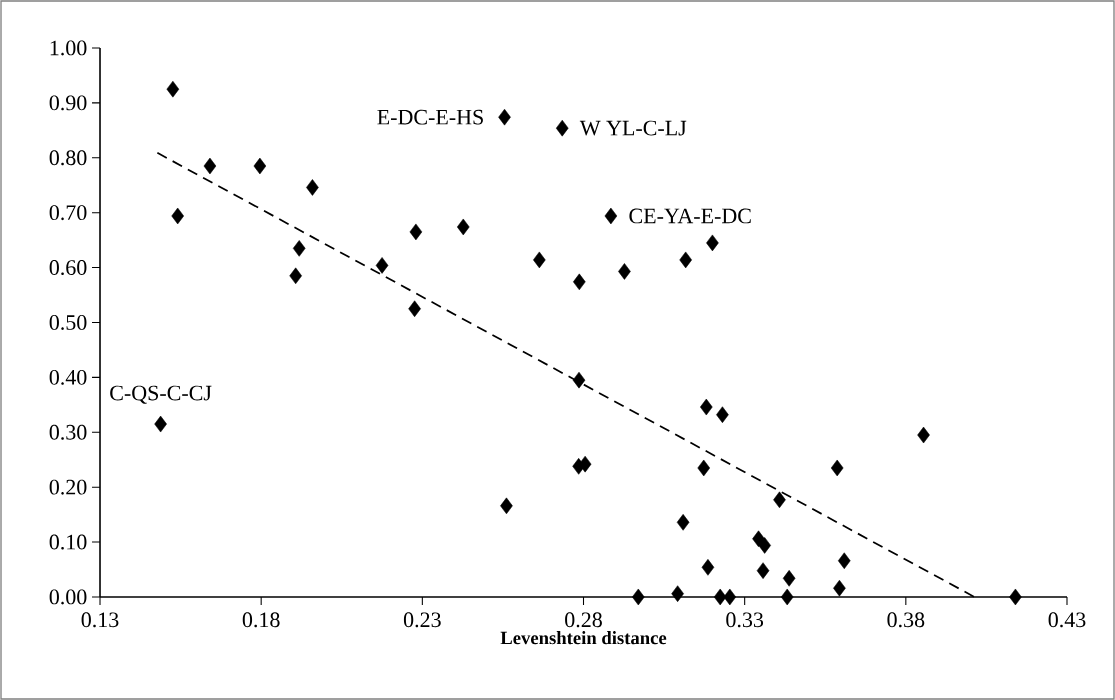 The height and width of the screenshot is (700, 1115). I want to click on y-tick-label: 0.60, so click(68, 268).